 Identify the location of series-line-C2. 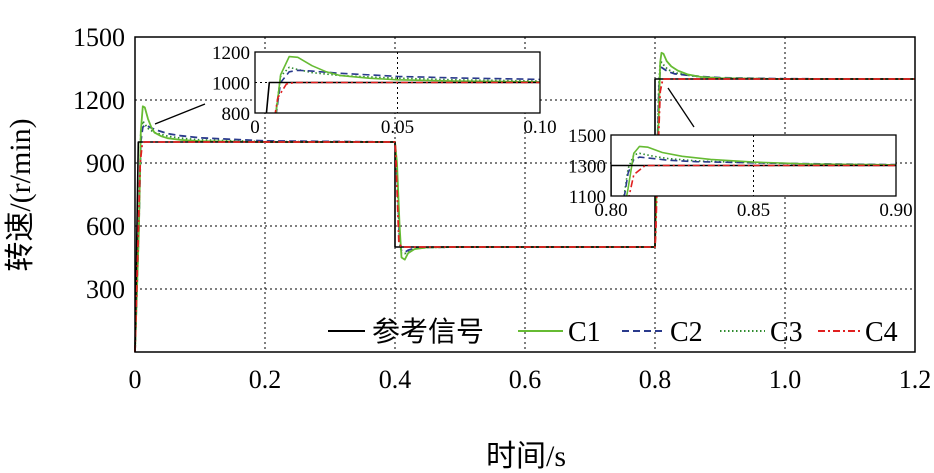
(759, 176).